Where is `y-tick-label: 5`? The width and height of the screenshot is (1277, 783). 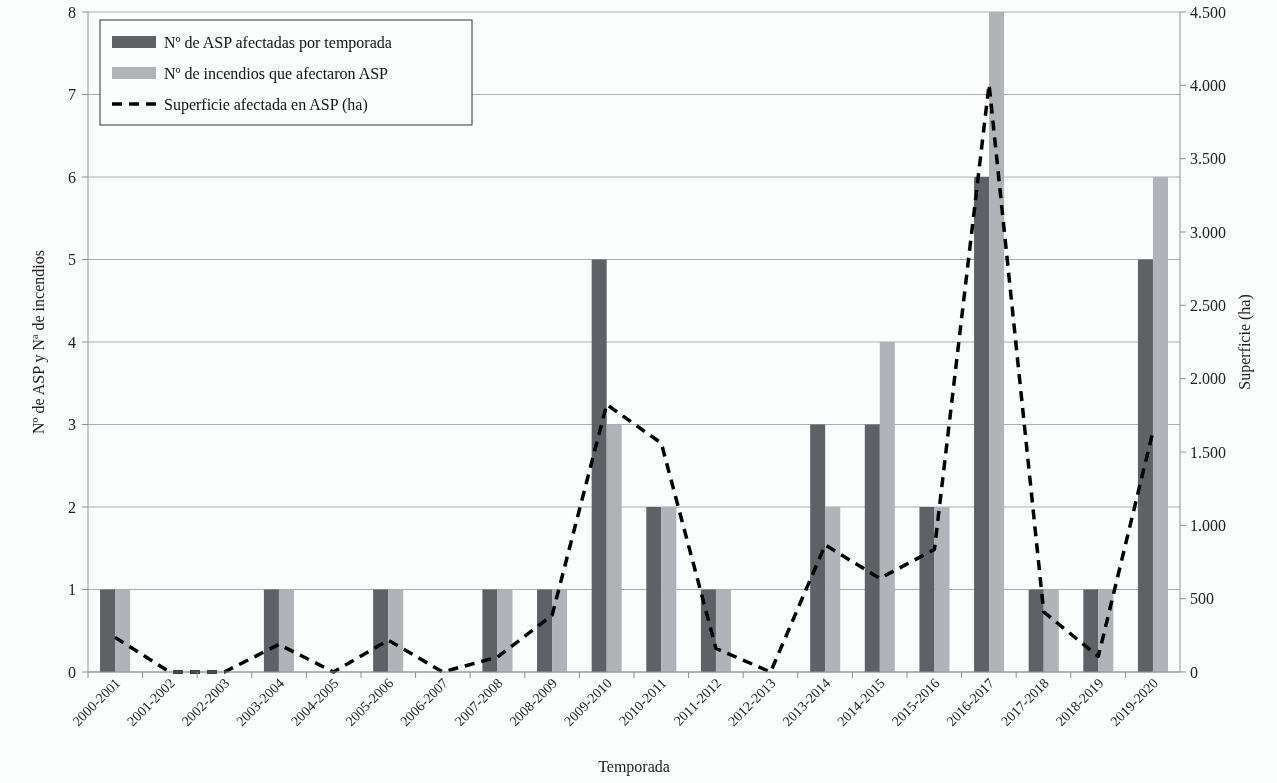
y-tick-label: 5 is located at coordinates (72, 260).